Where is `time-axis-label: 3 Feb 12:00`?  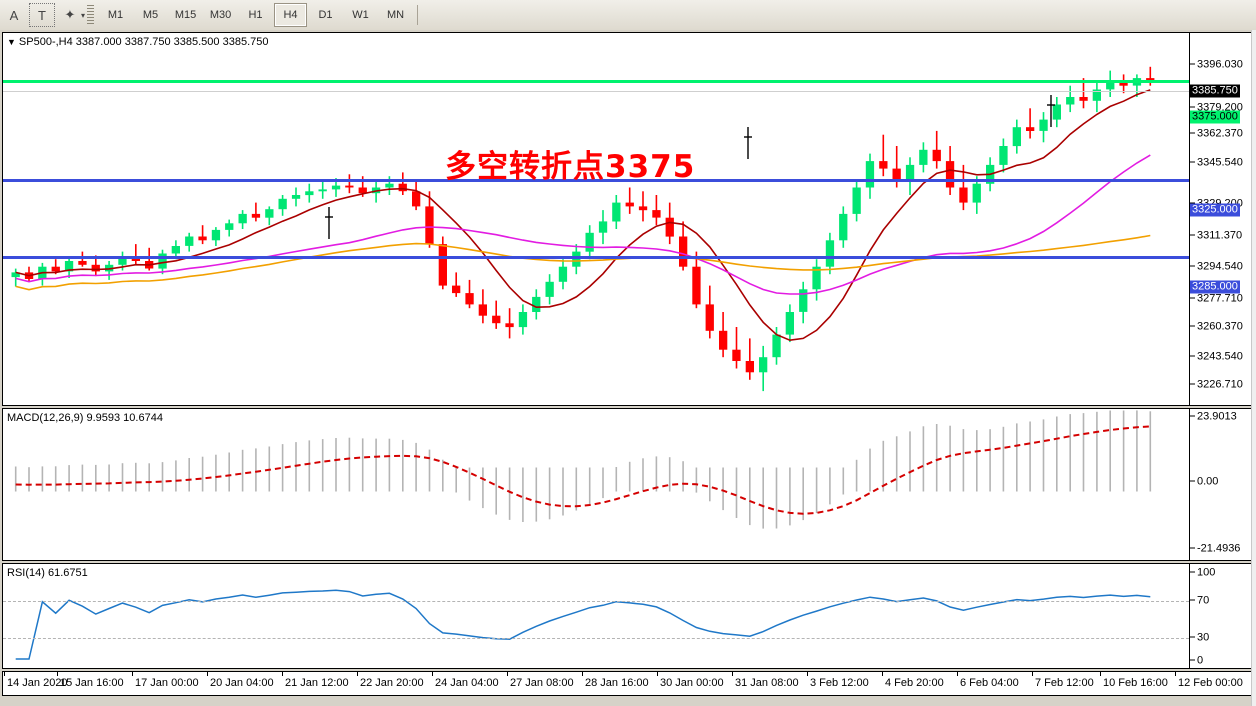 time-axis-label: 3 Feb 12:00 is located at coordinates (839, 683).